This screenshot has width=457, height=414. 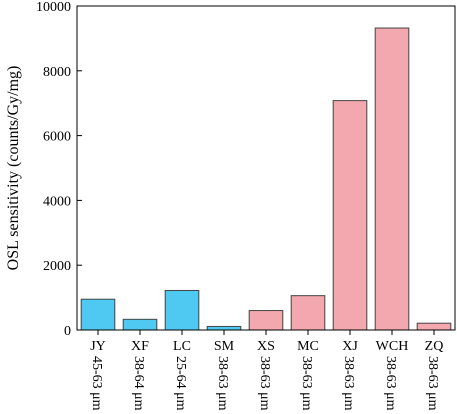 I want to click on bar-wch, so click(x=392, y=179).